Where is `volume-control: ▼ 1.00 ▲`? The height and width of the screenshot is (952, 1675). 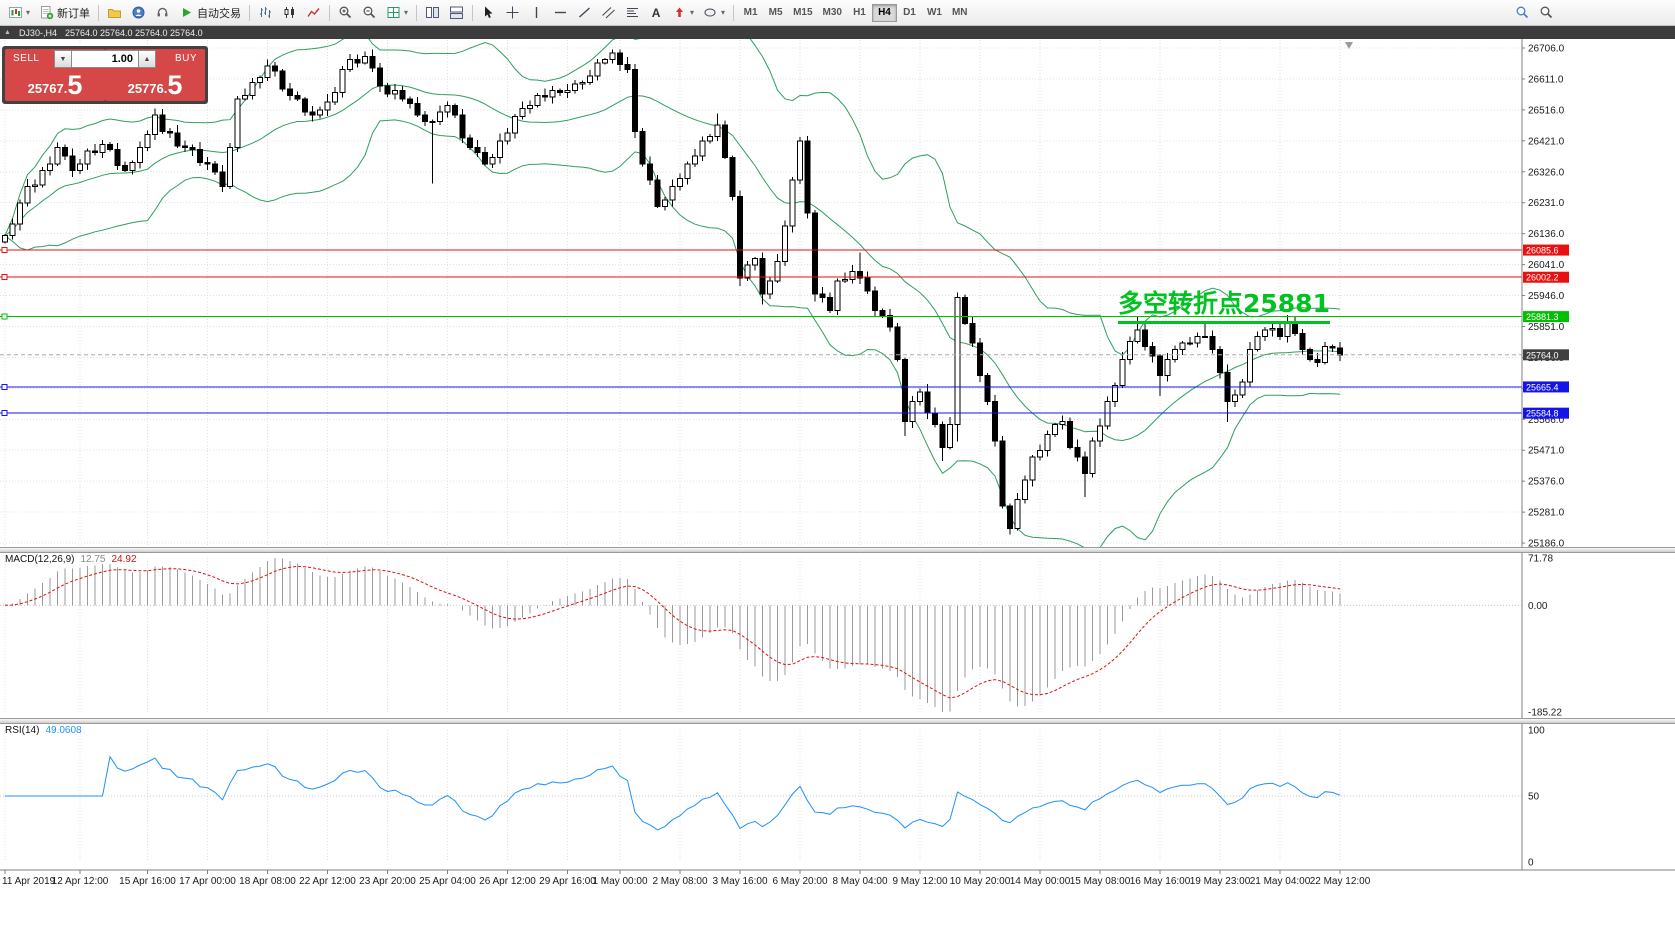
volume-control: ▼ 1.00 ▲ is located at coordinates (105, 59).